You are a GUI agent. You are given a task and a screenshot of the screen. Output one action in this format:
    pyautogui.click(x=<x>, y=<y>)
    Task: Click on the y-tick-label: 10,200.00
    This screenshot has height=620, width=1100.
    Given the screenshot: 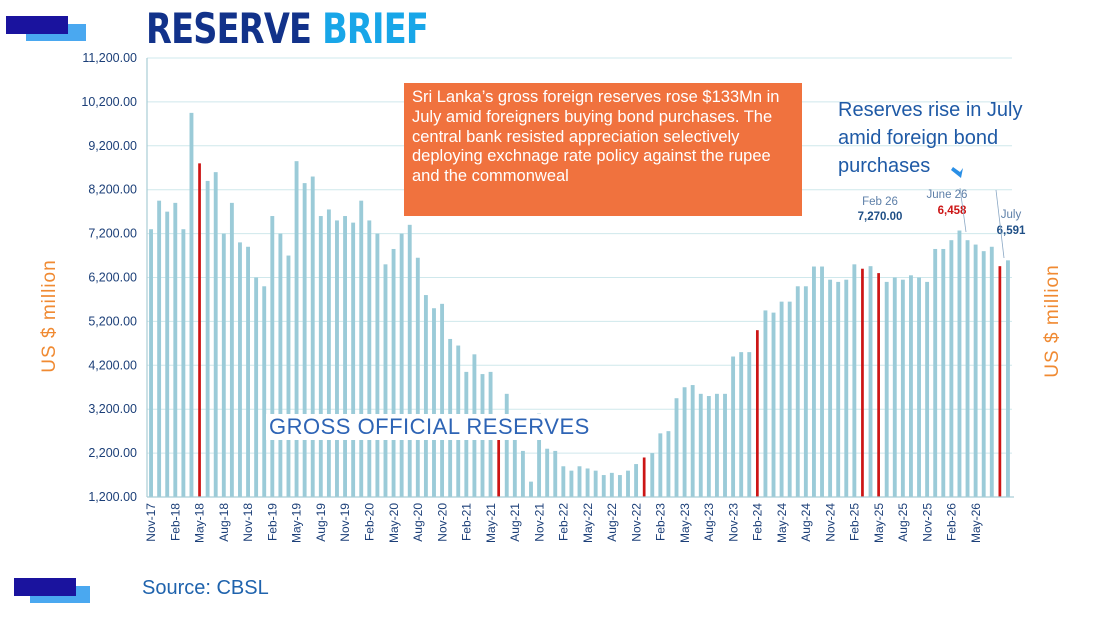 What is the action you would take?
    pyautogui.click(x=109, y=102)
    